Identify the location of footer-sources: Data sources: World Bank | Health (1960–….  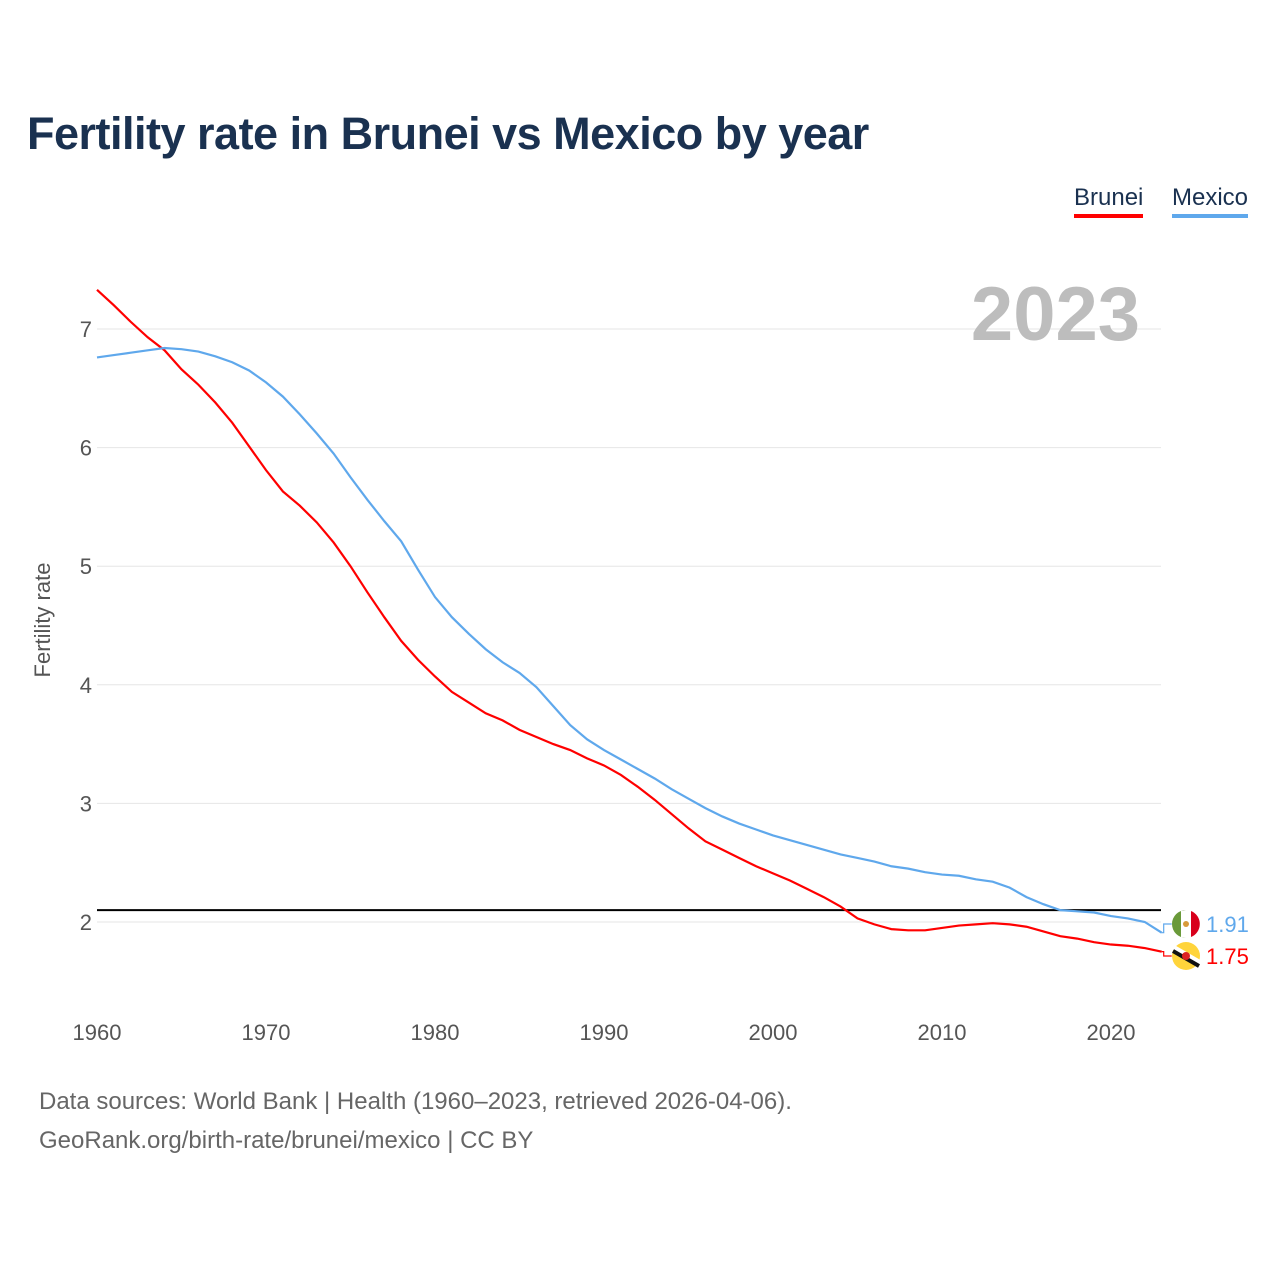
(415, 1101).